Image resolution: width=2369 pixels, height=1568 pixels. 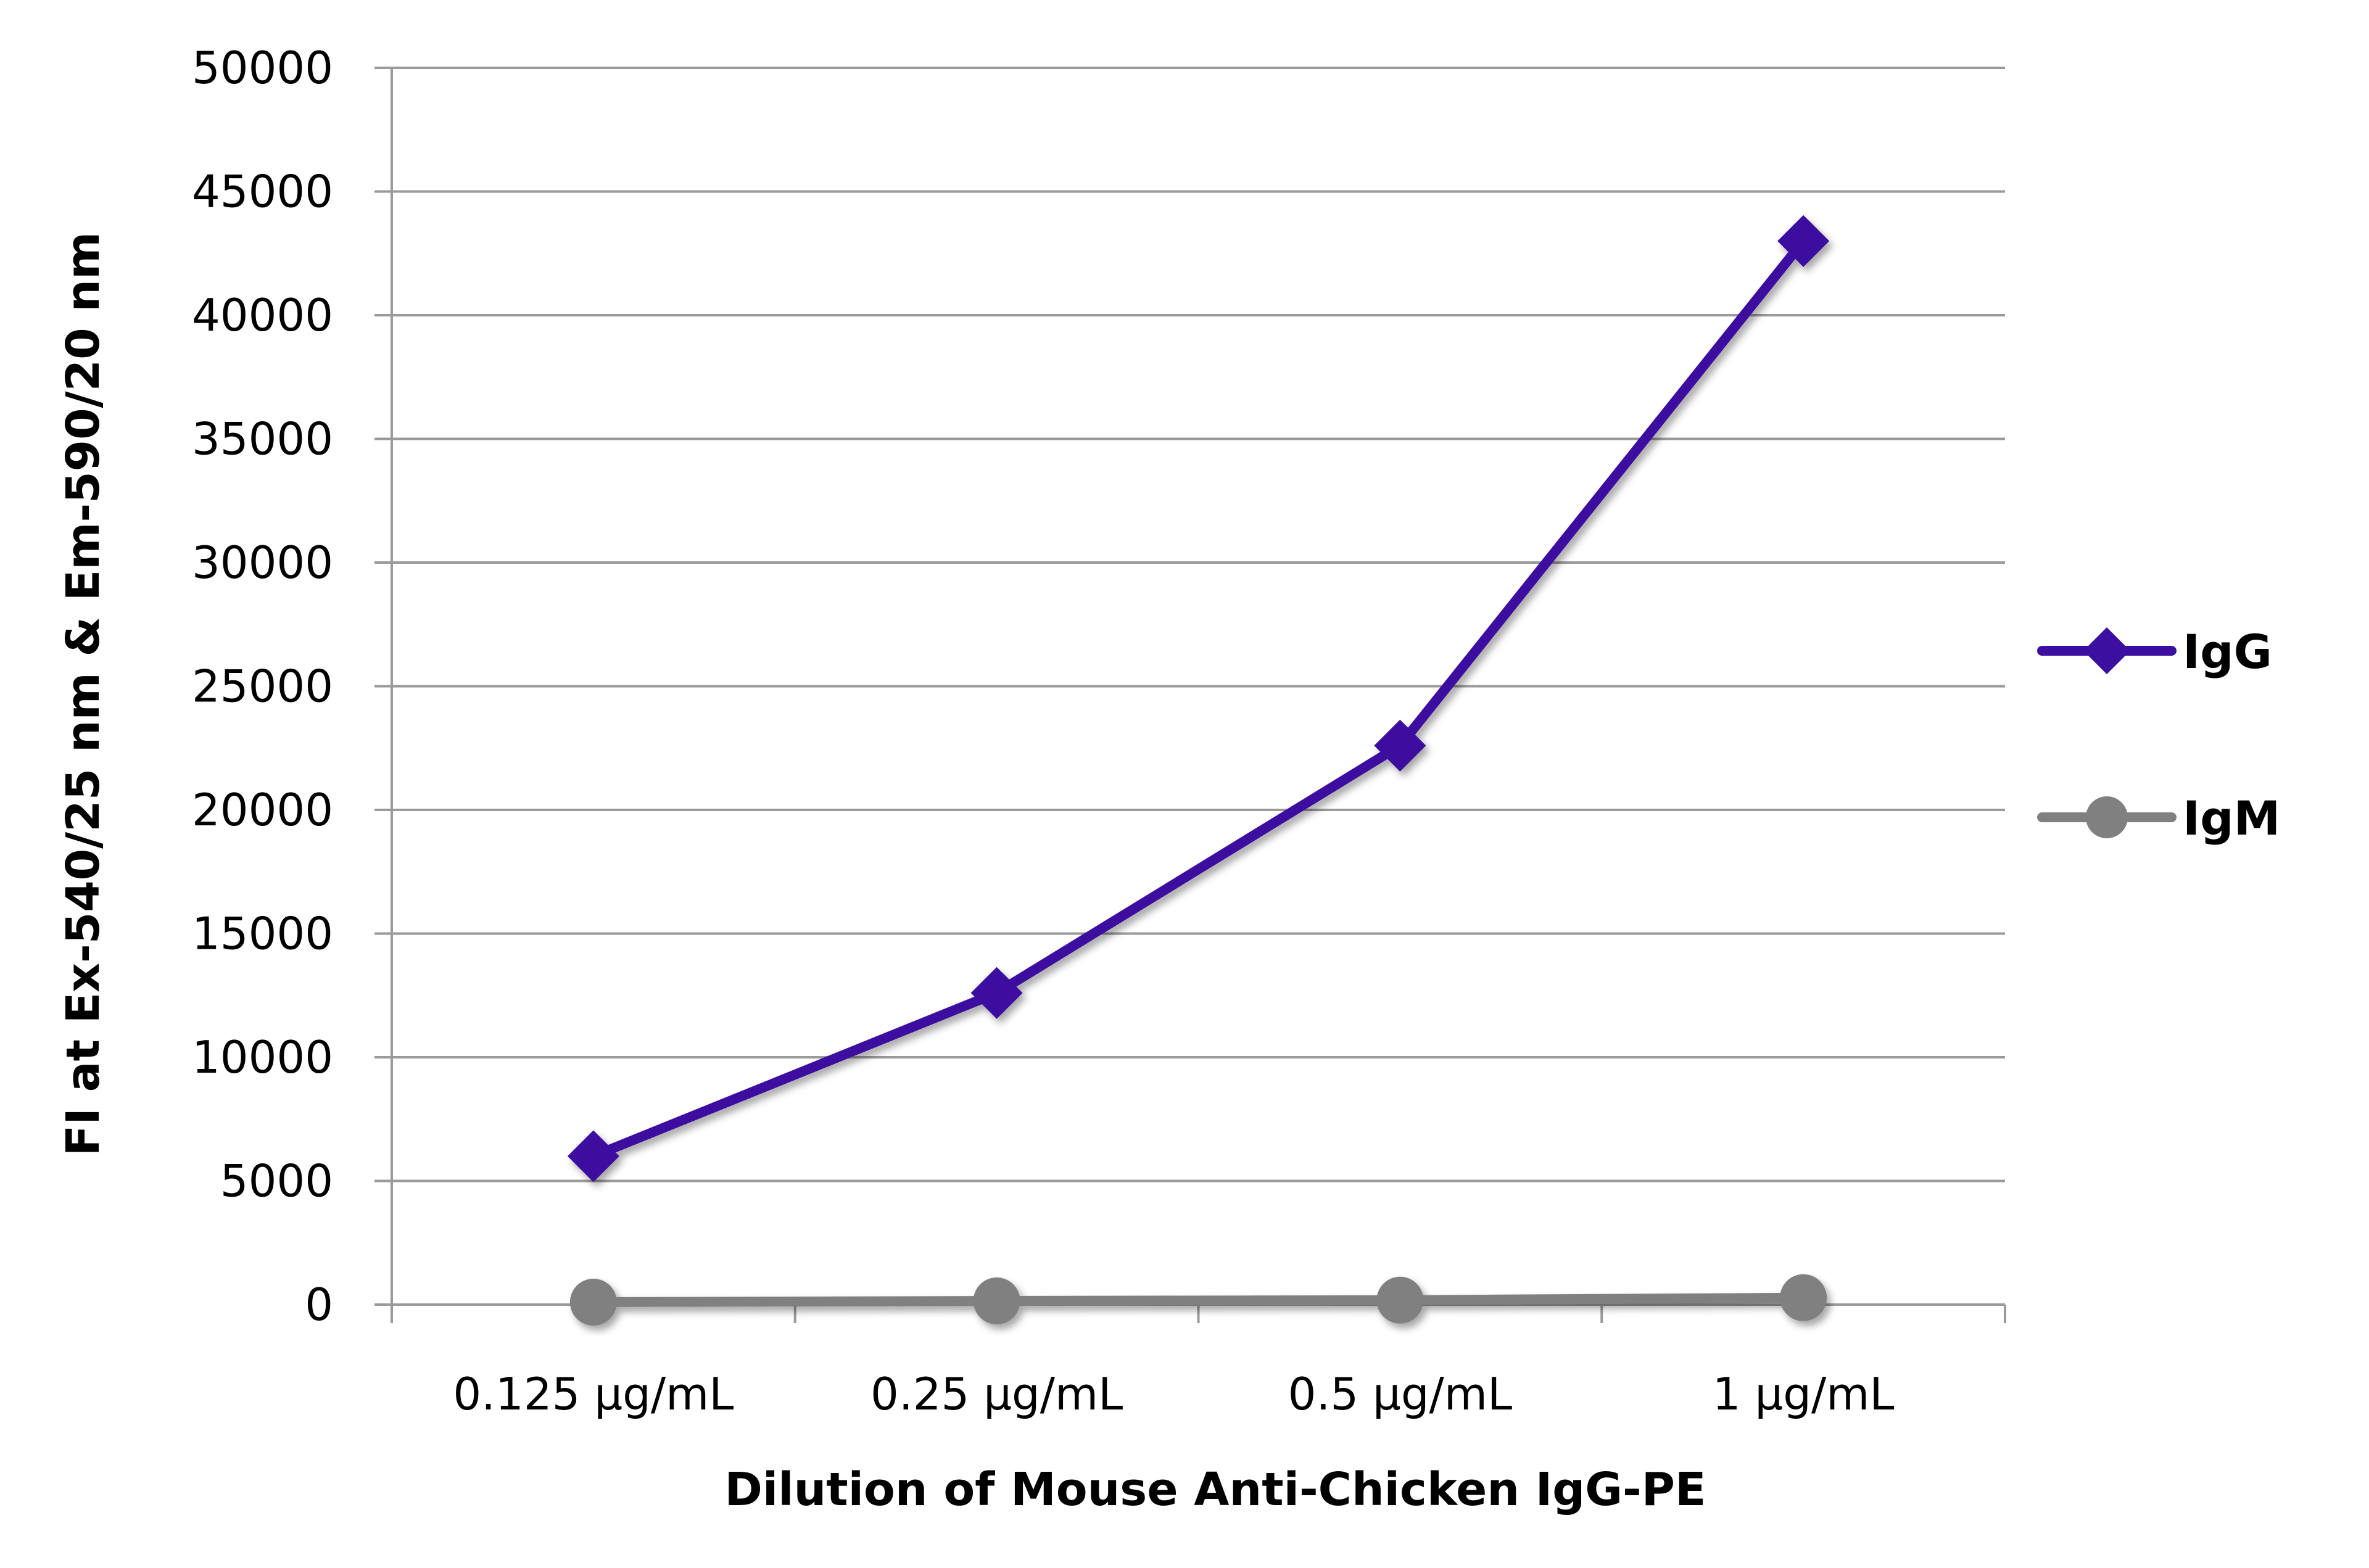 What do you see at coordinates (1400, 1394) in the screenshot?
I see `x-tick-label: 0.5 µg/mL` at bounding box center [1400, 1394].